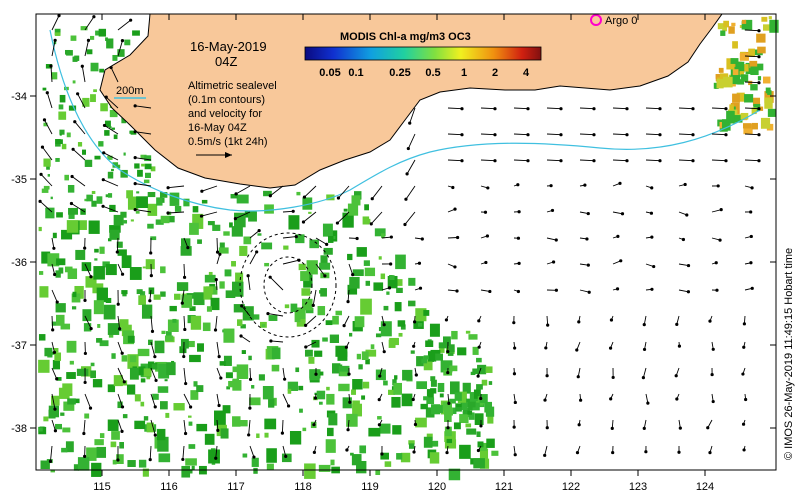 Image resolution: width=800 pixels, height=500 pixels. Describe the element at coordinates (638, 487) in the screenshot. I see `x-tick-label: 123` at that location.